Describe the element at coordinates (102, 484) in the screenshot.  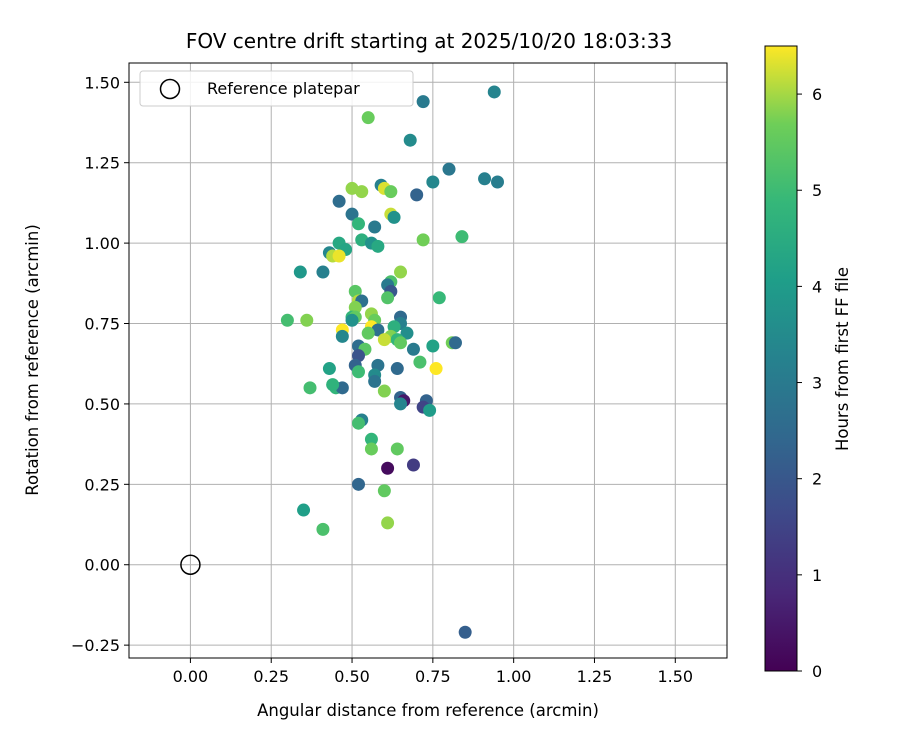
I see `y-tick-label: 0.25` at that location.